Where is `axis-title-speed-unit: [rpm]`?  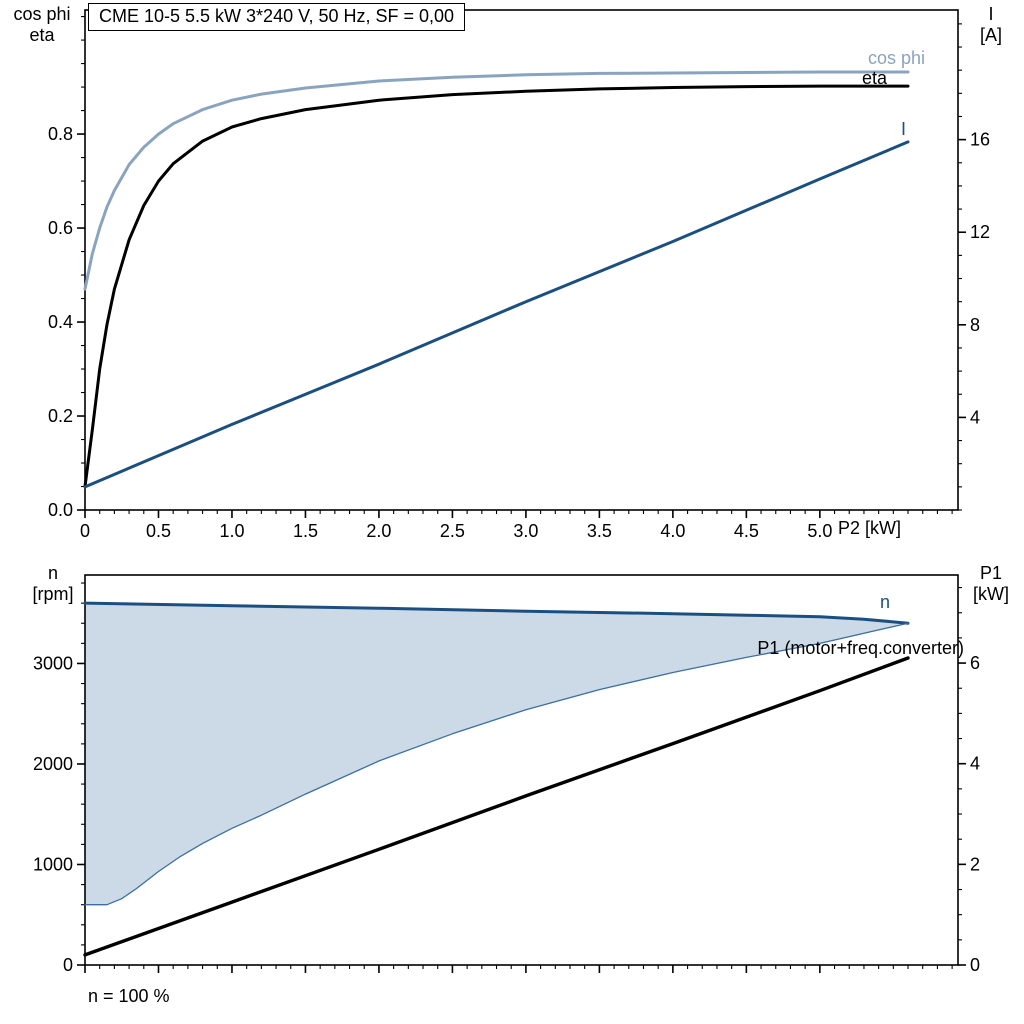 axis-title-speed-unit: [rpm] is located at coordinates (53, 594).